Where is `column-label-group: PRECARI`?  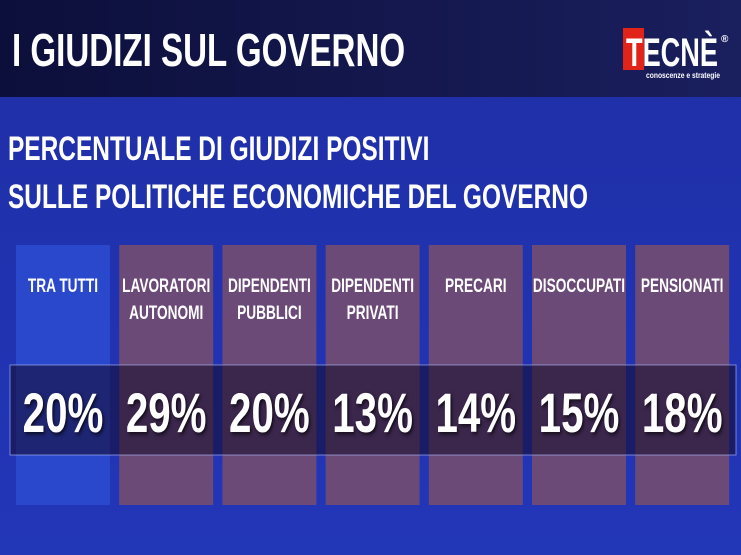 column-label-group: PRECARI is located at coordinates (476, 286).